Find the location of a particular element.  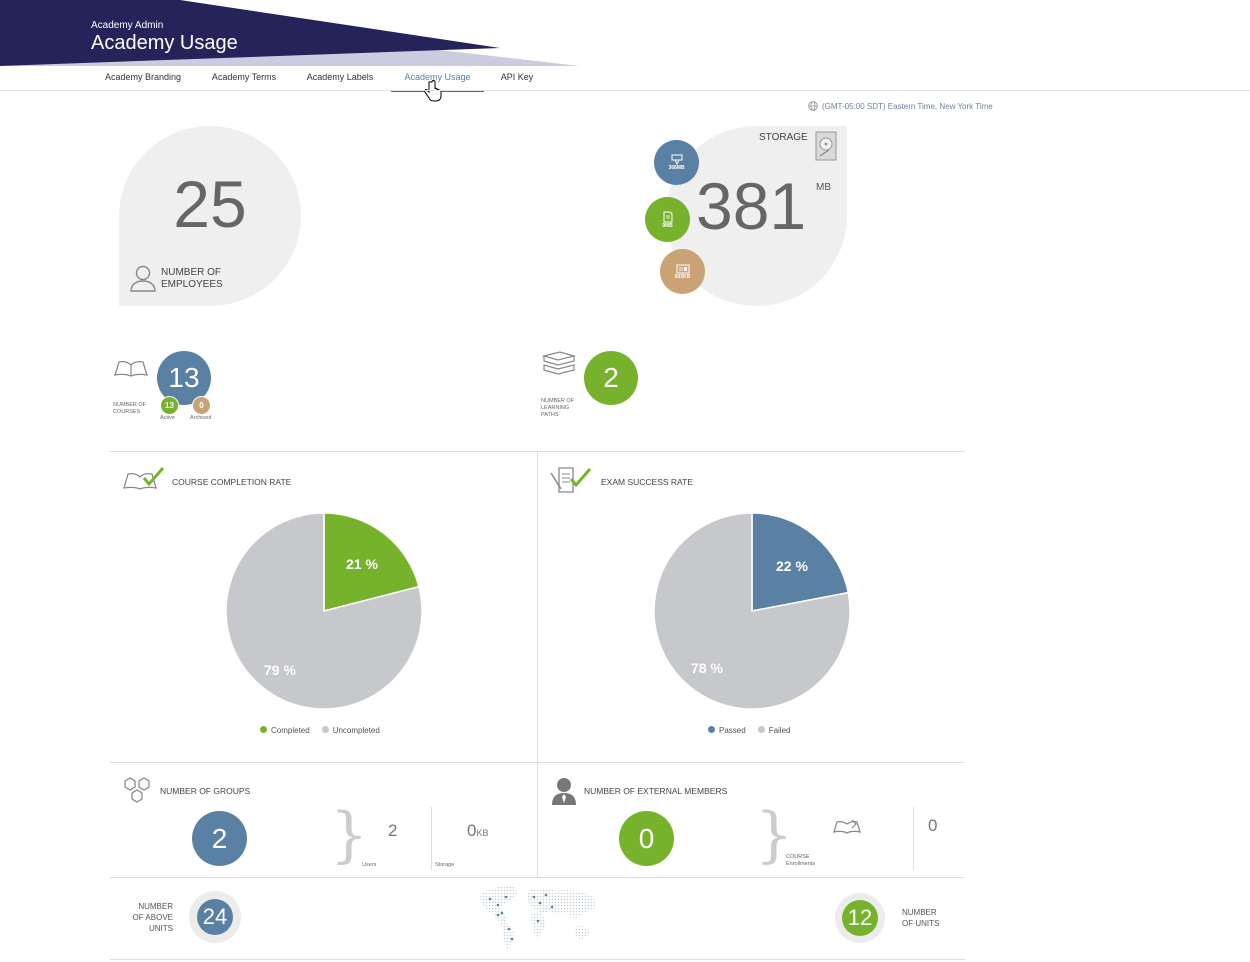

learning-paths-label-line2: LEARNING is located at coordinates (555, 408).